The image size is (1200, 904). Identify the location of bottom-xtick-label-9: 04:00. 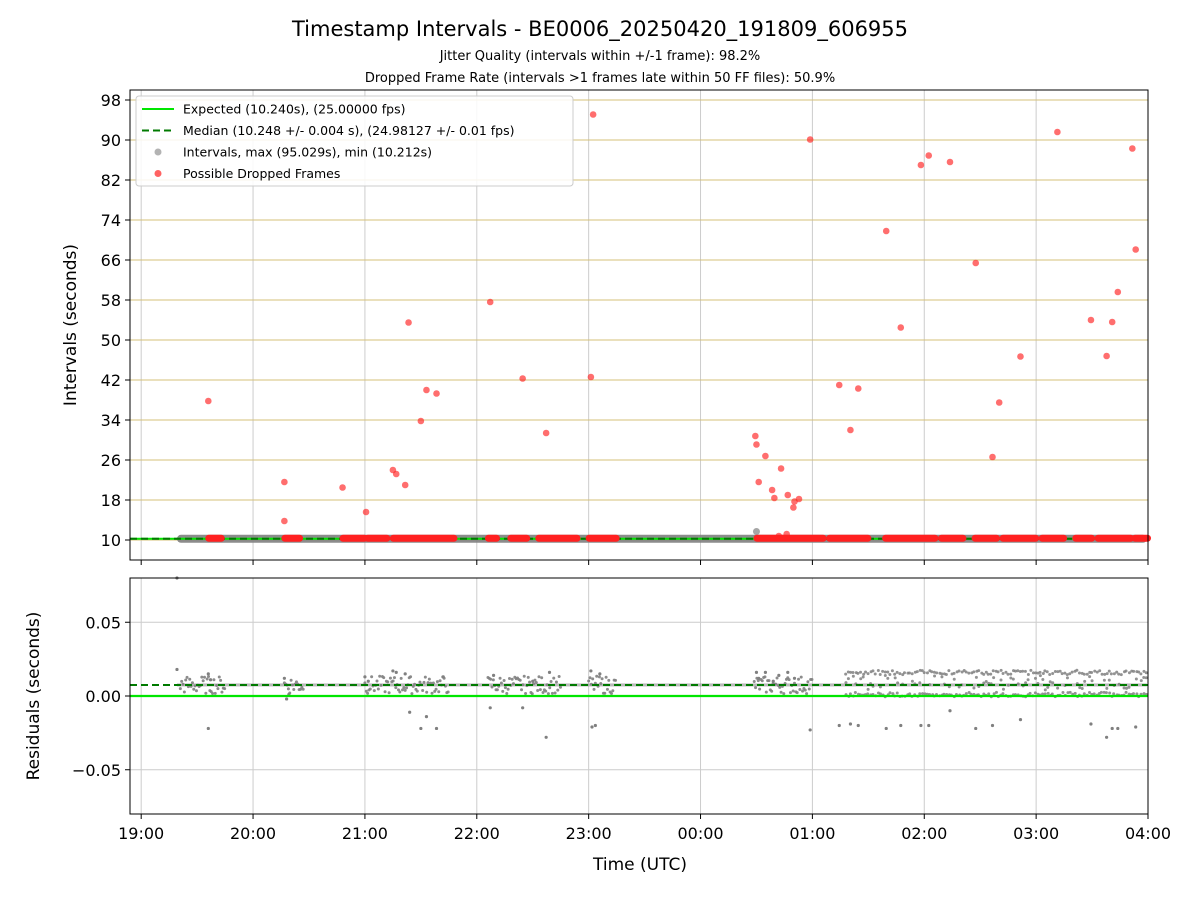
(1148, 833).